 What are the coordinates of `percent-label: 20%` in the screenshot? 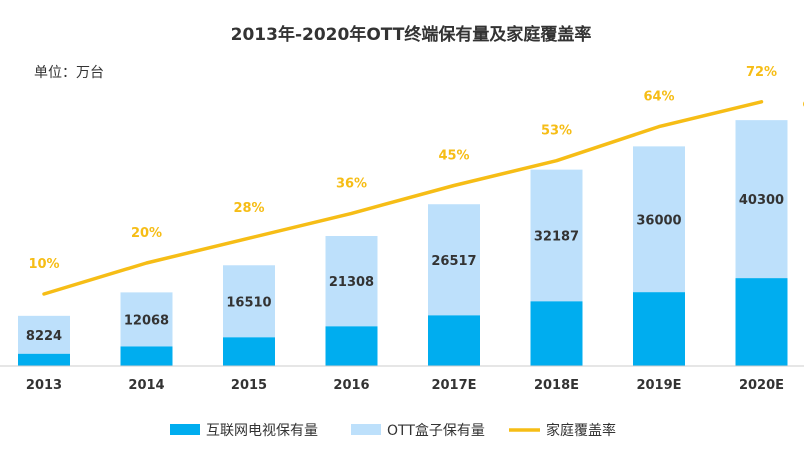 It's located at (146, 233).